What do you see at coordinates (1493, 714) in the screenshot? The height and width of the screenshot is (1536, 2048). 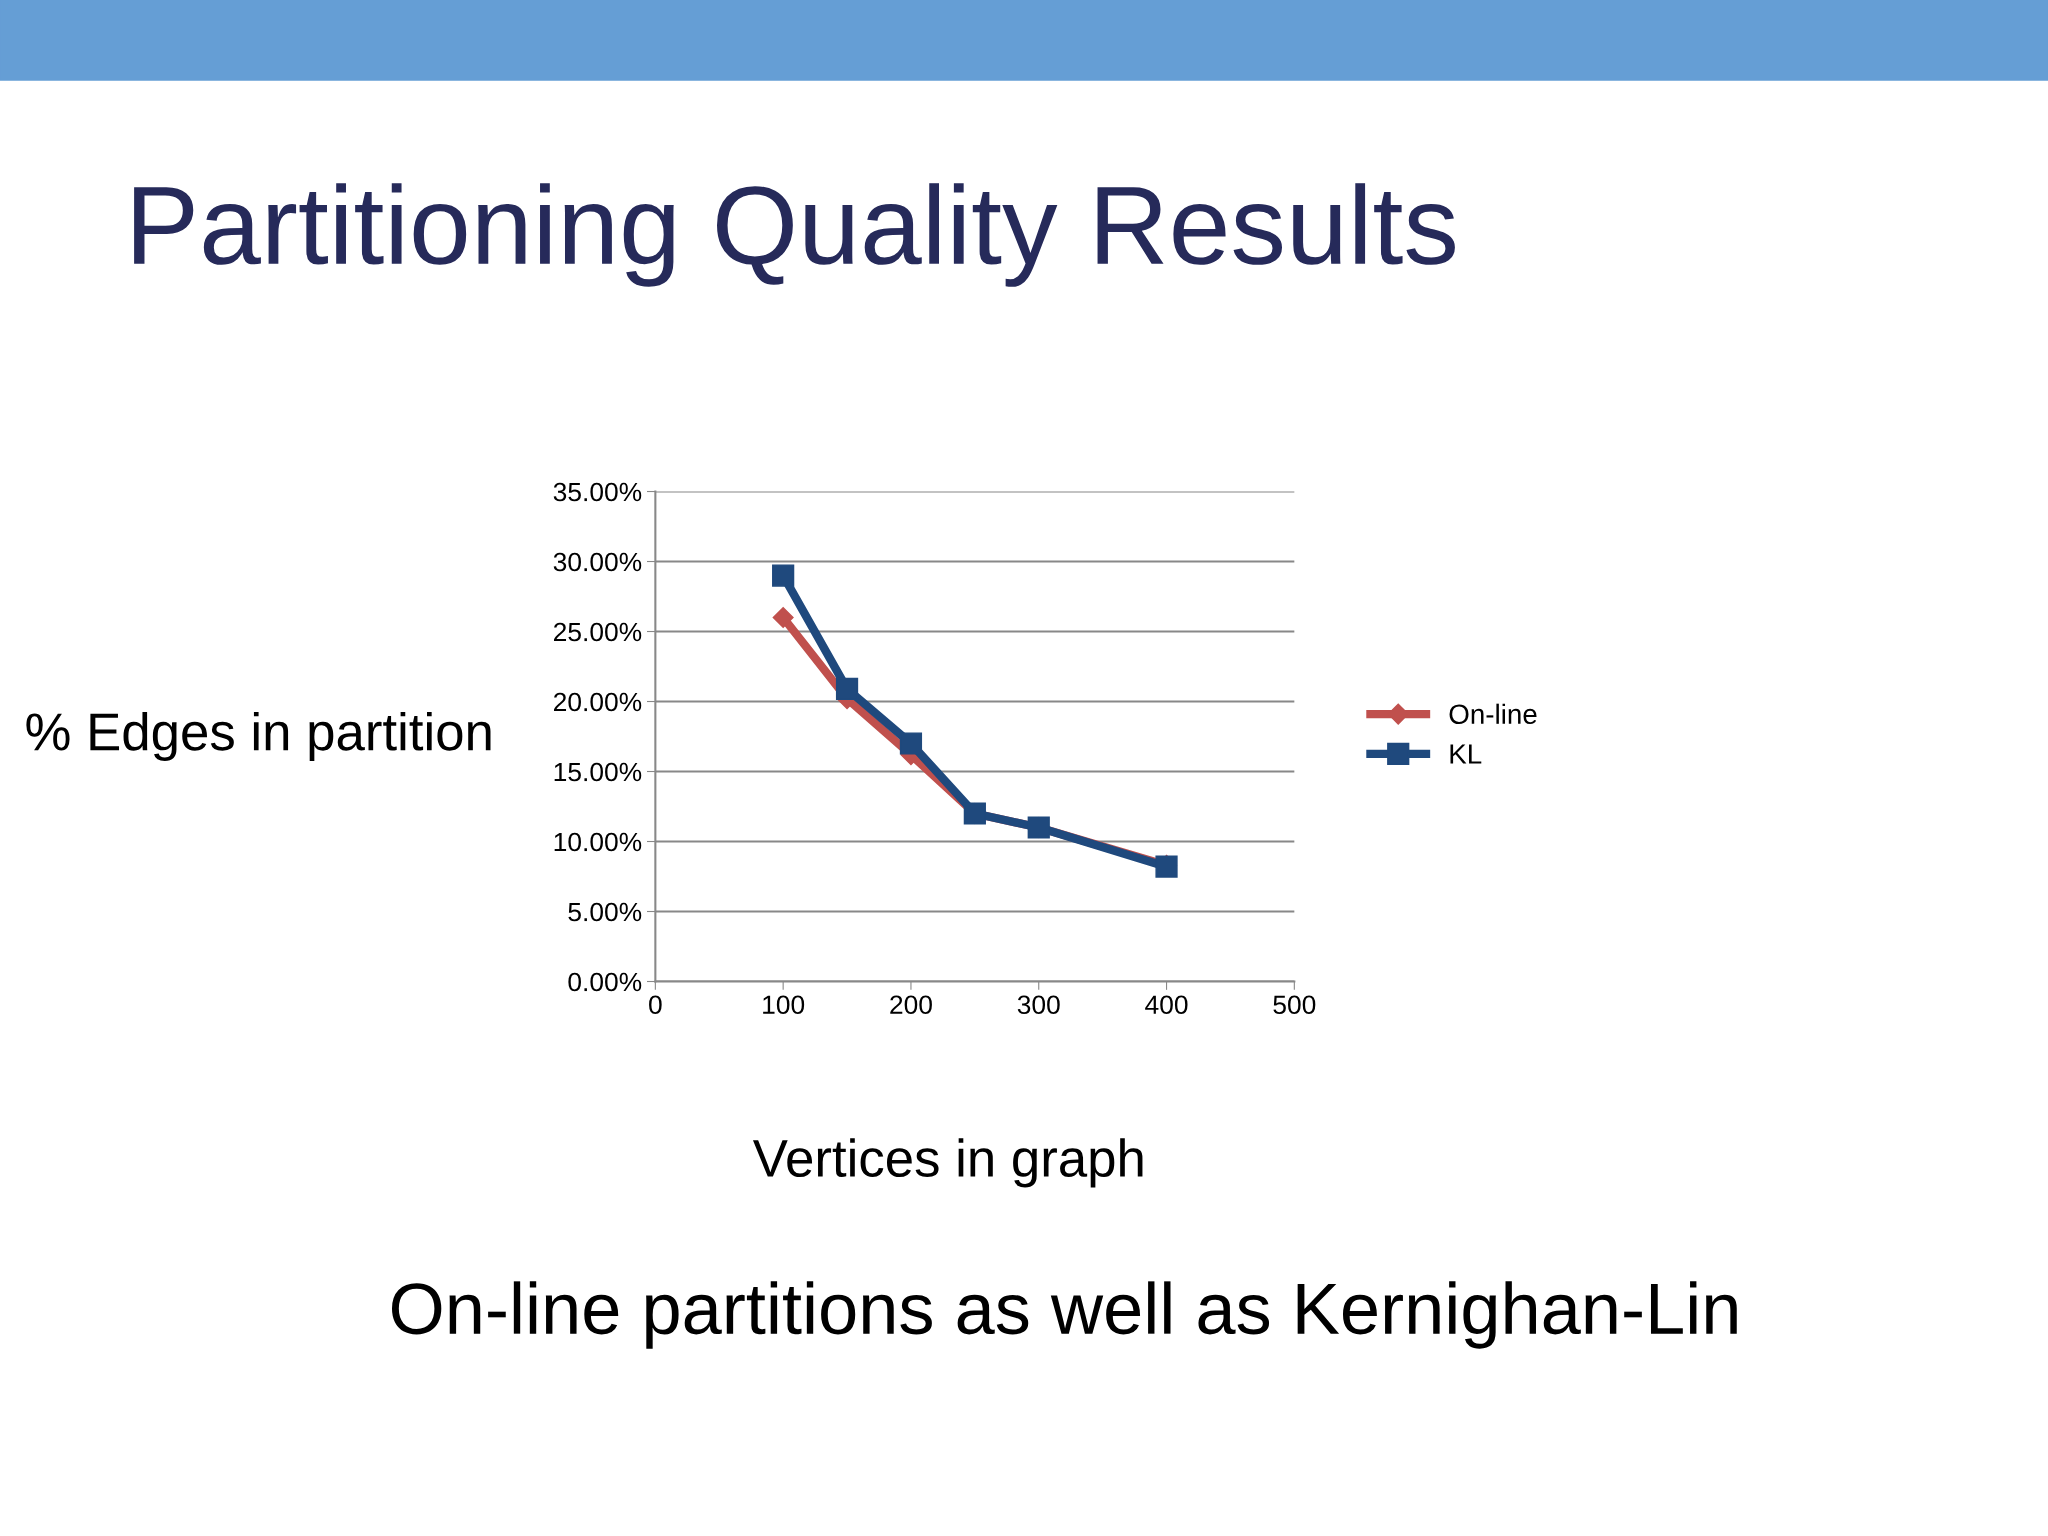 I see `legend-label: On-line` at bounding box center [1493, 714].